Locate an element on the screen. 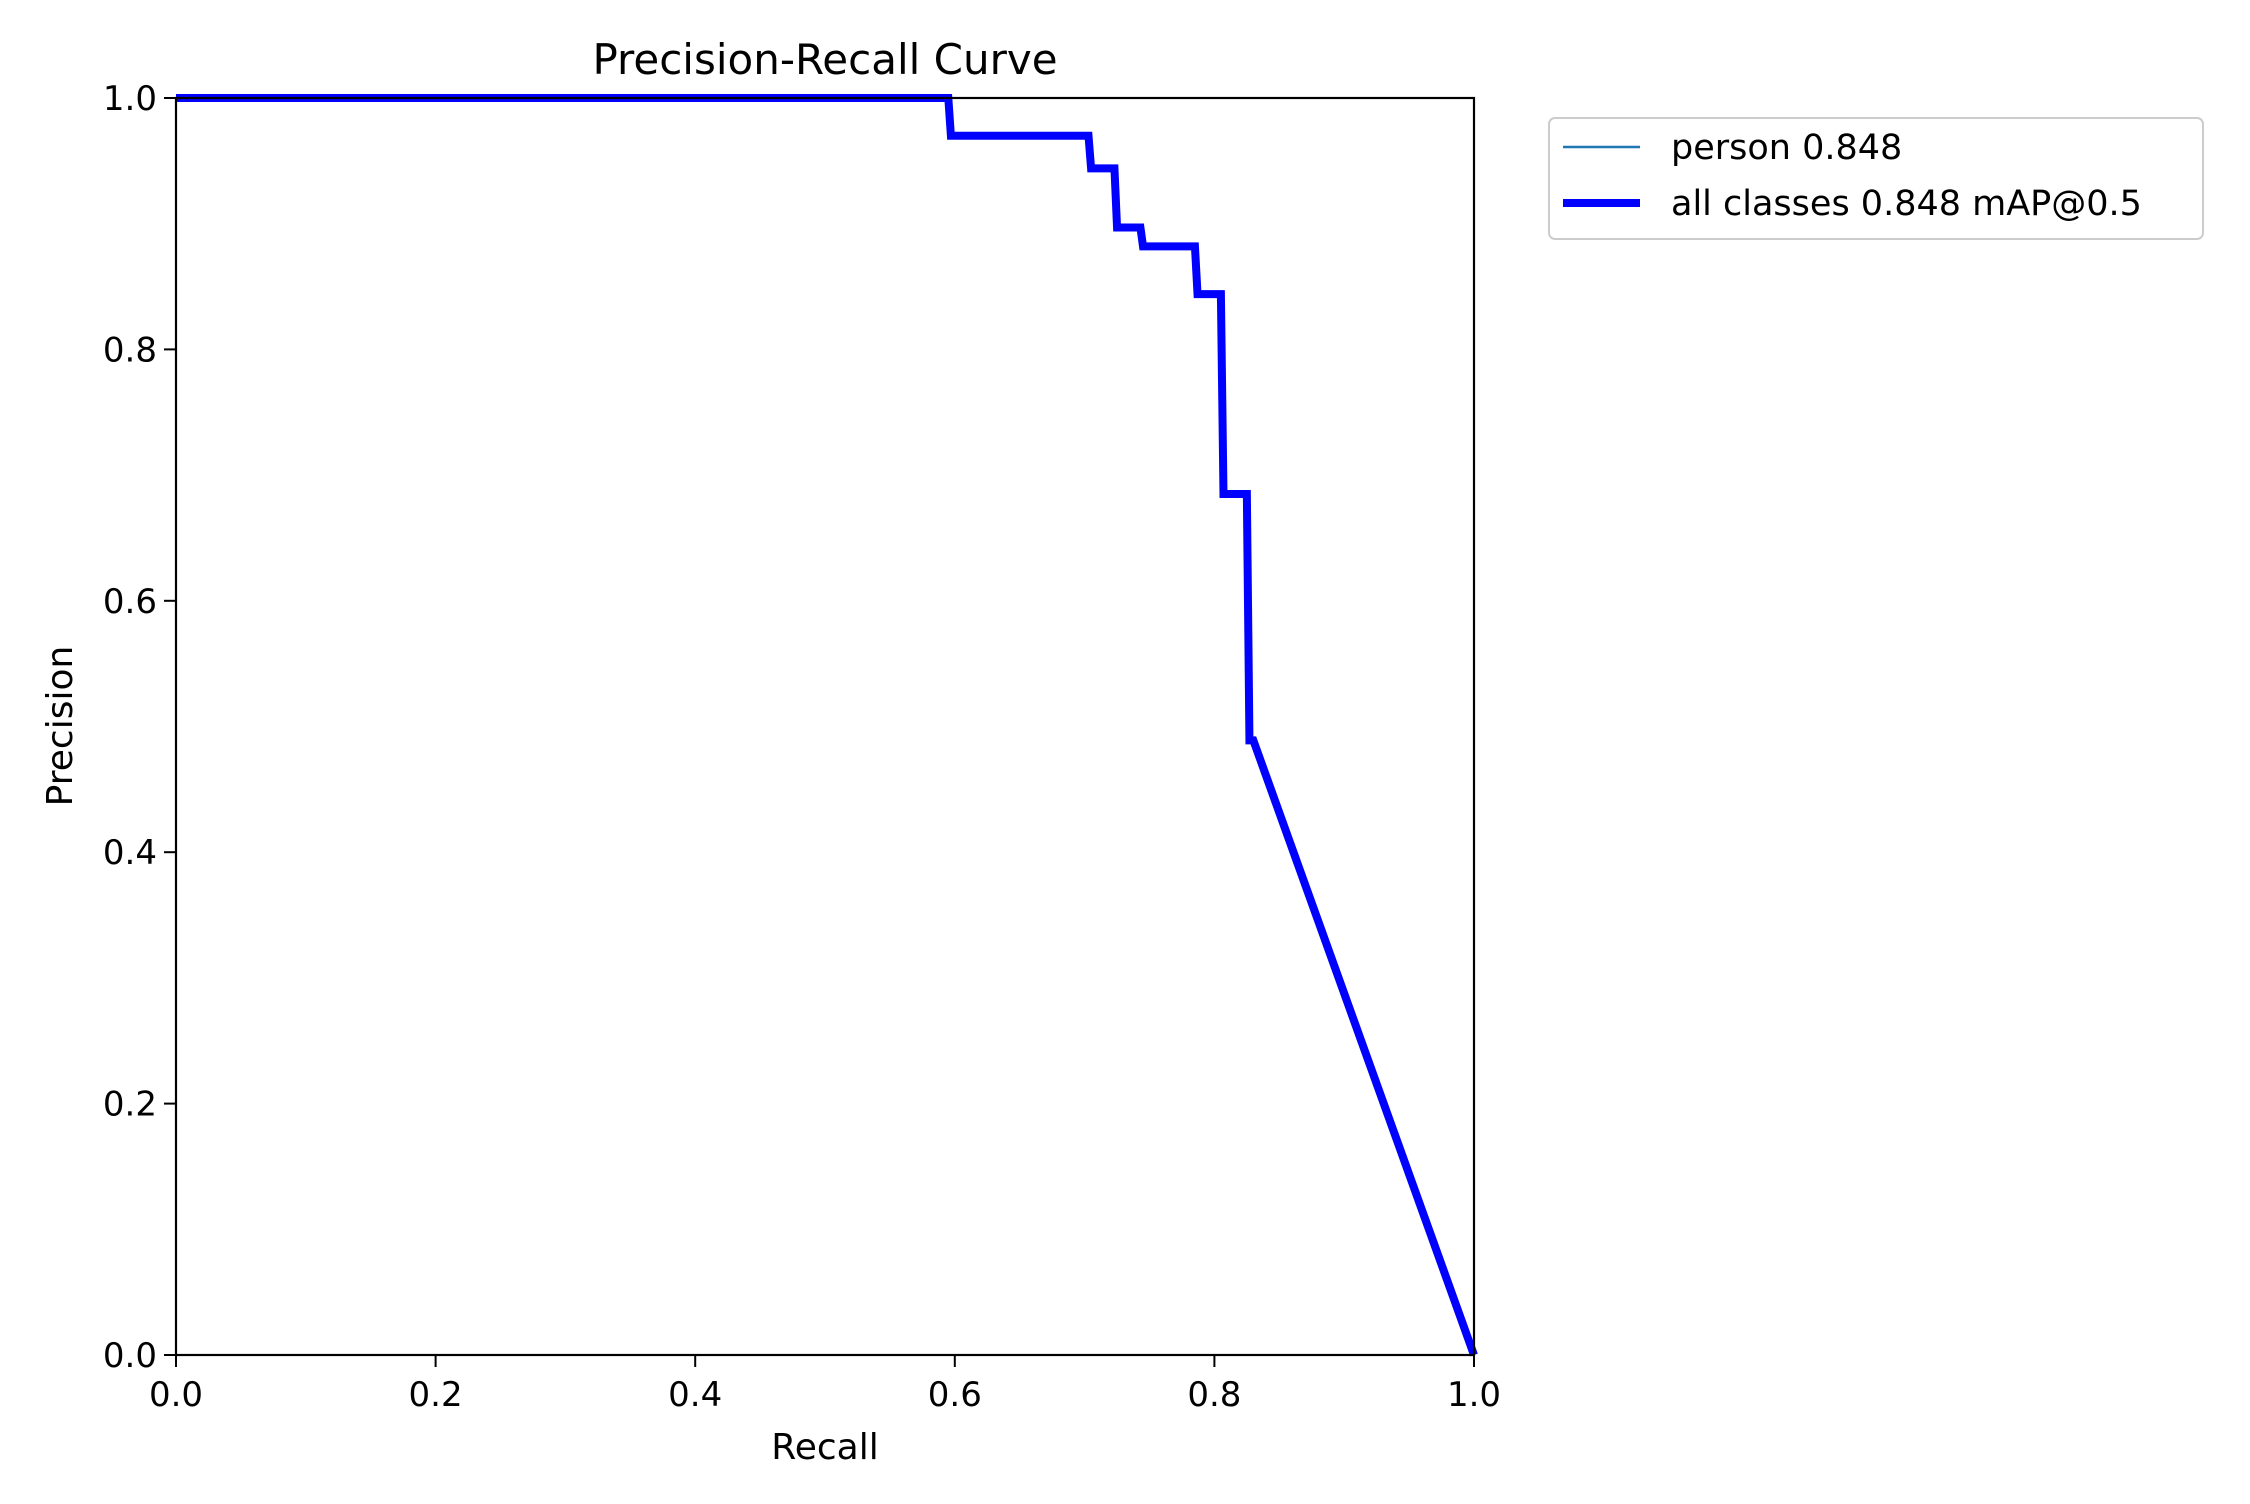 The width and height of the screenshot is (2250, 1504). y-tick-label: 0.0 is located at coordinates (130, 1356).